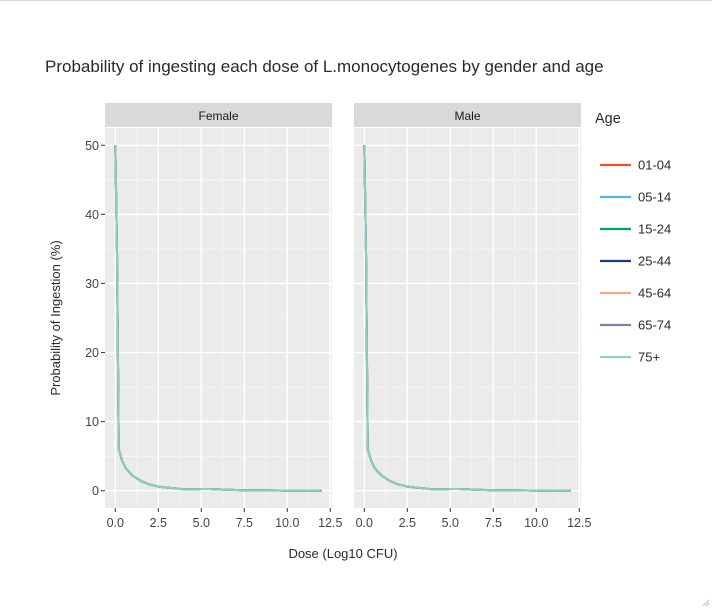 The height and width of the screenshot is (609, 712). I want to click on y-tick-label: 50, so click(92, 146).